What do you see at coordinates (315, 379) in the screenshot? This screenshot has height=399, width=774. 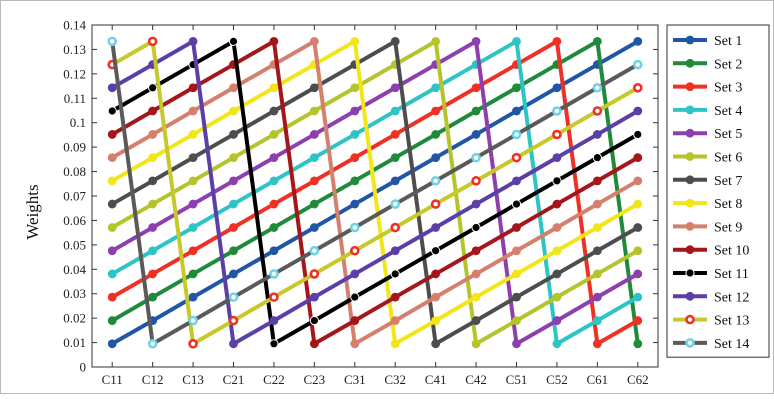 I see `x-tick-label: C23` at bounding box center [315, 379].